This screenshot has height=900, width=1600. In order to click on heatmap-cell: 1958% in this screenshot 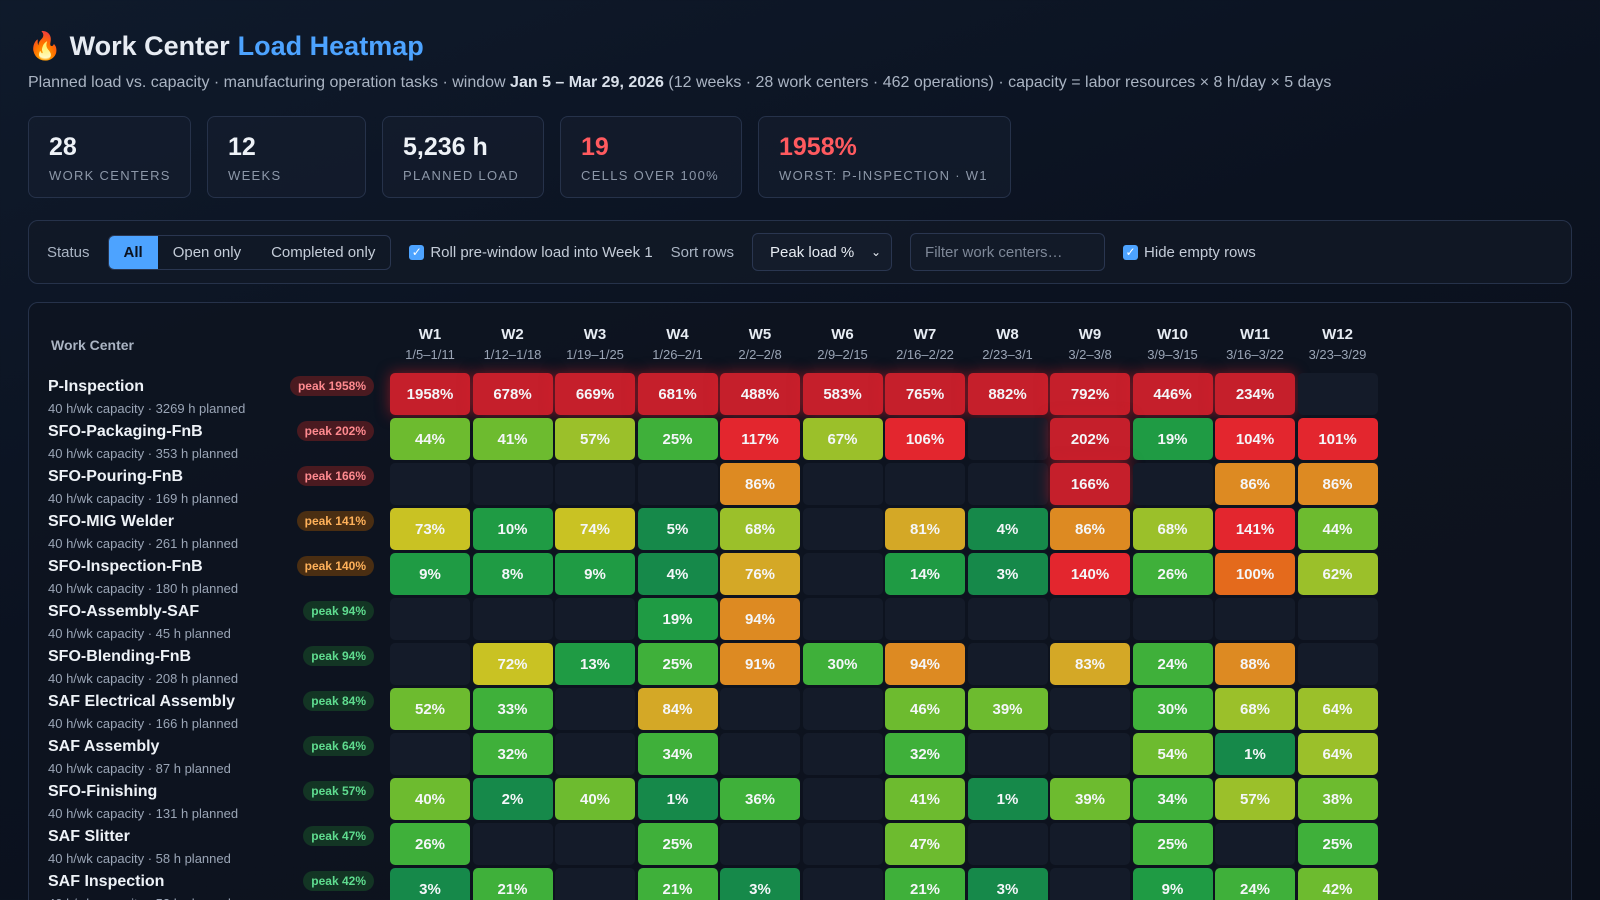, I will do `click(430, 394)`.